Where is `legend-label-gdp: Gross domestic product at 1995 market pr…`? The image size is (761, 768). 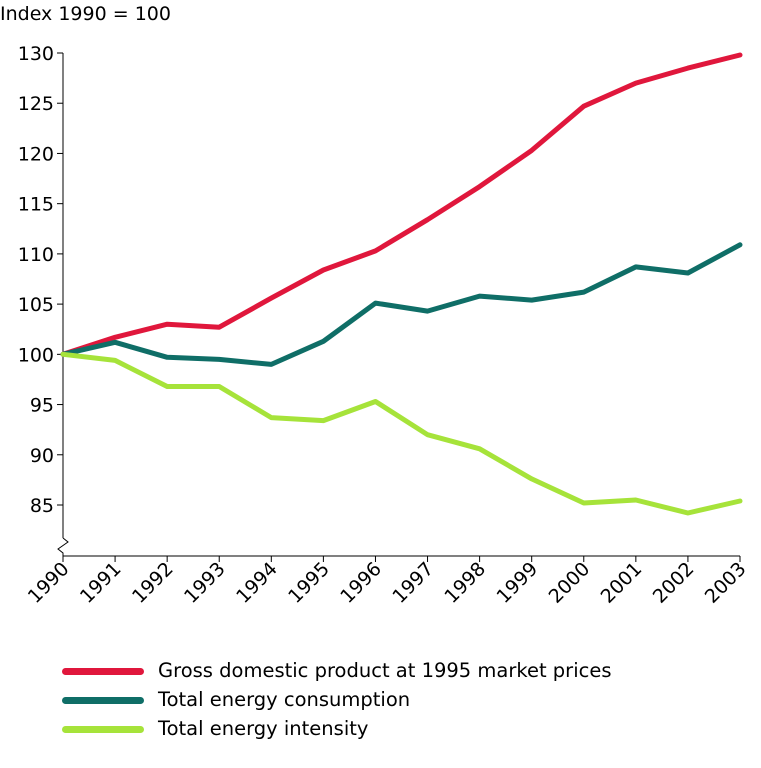
legend-label-gdp: Gross domestic product at 1995 market pr… is located at coordinates (385, 670).